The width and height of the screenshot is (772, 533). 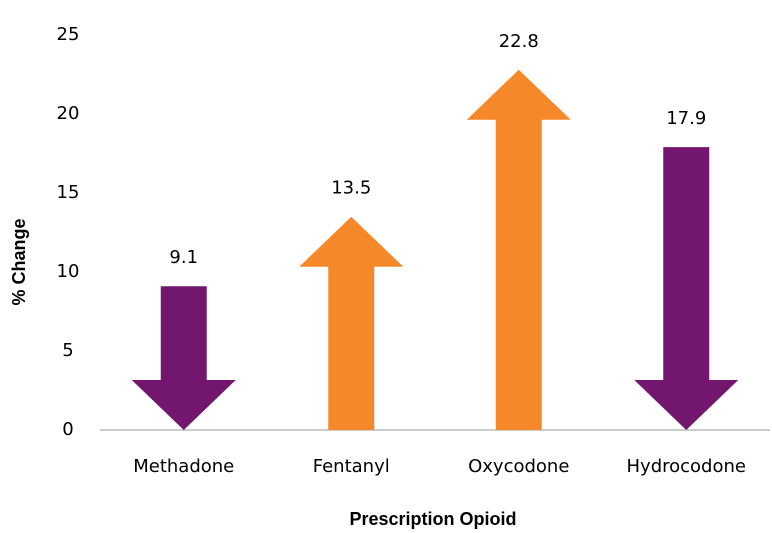 I want to click on x-tick-label: Fentanyl, so click(x=351, y=466).